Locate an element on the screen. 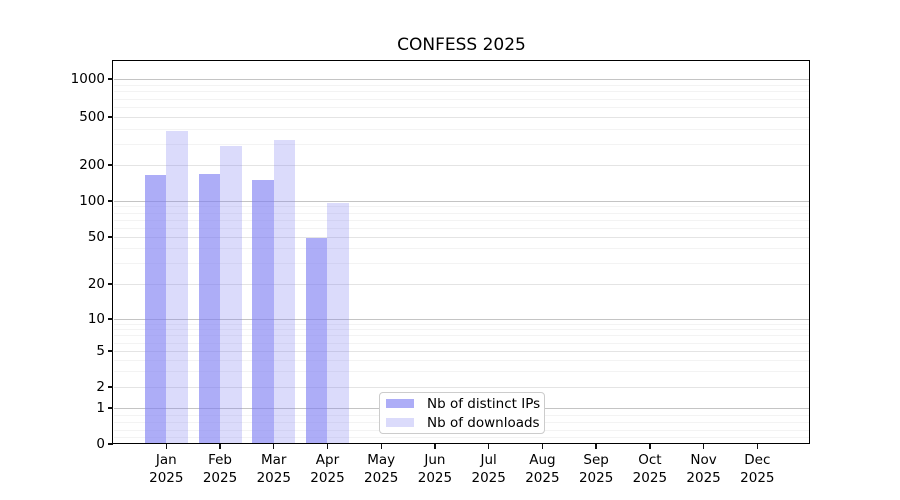  x-tick-label-jun: Jun 2025 is located at coordinates (435, 469).